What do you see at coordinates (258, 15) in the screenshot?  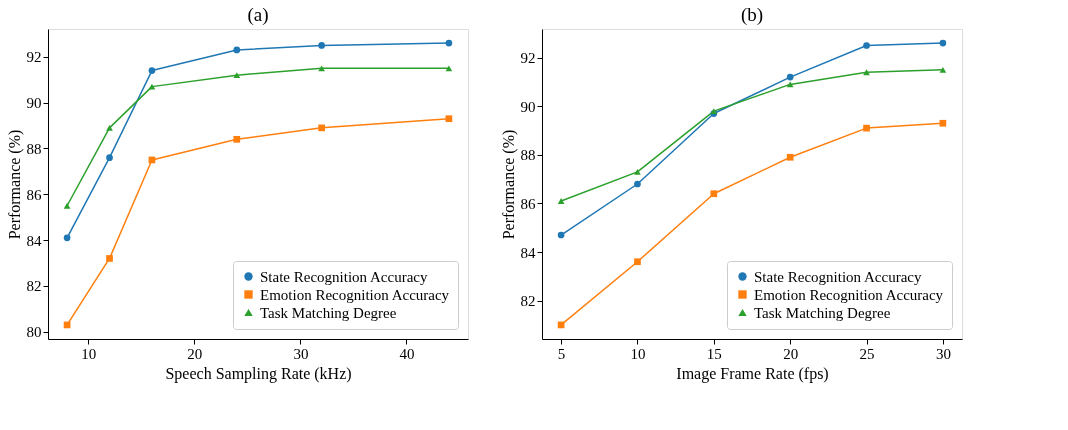 I see `chart-title: (a)` at bounding box center [258, 15].